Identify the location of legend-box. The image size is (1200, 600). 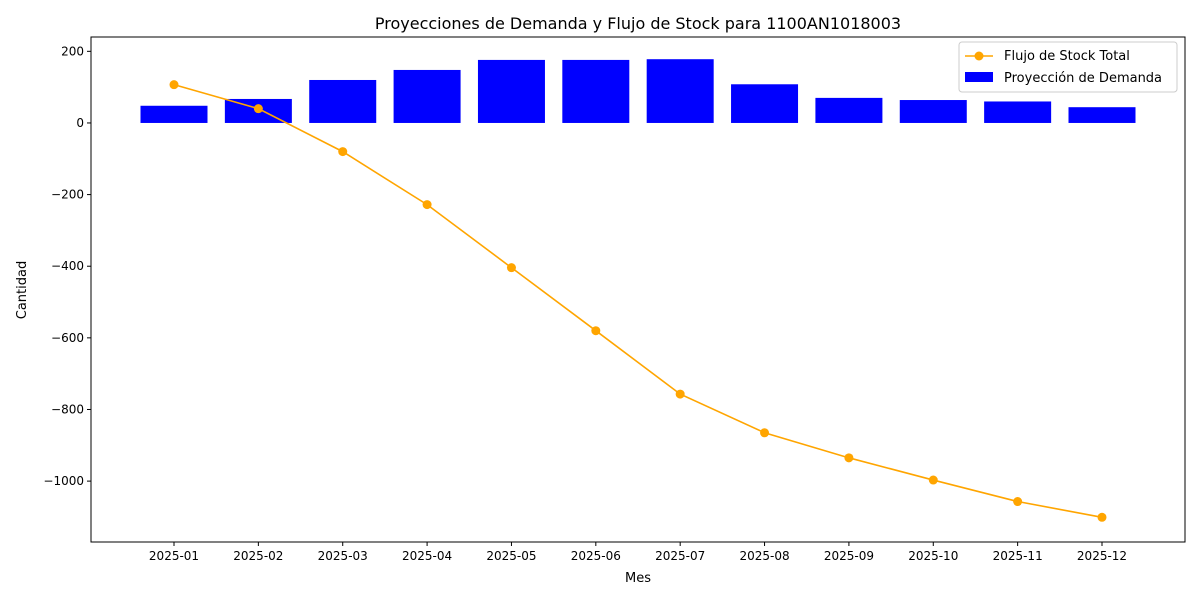
(1068, 67).